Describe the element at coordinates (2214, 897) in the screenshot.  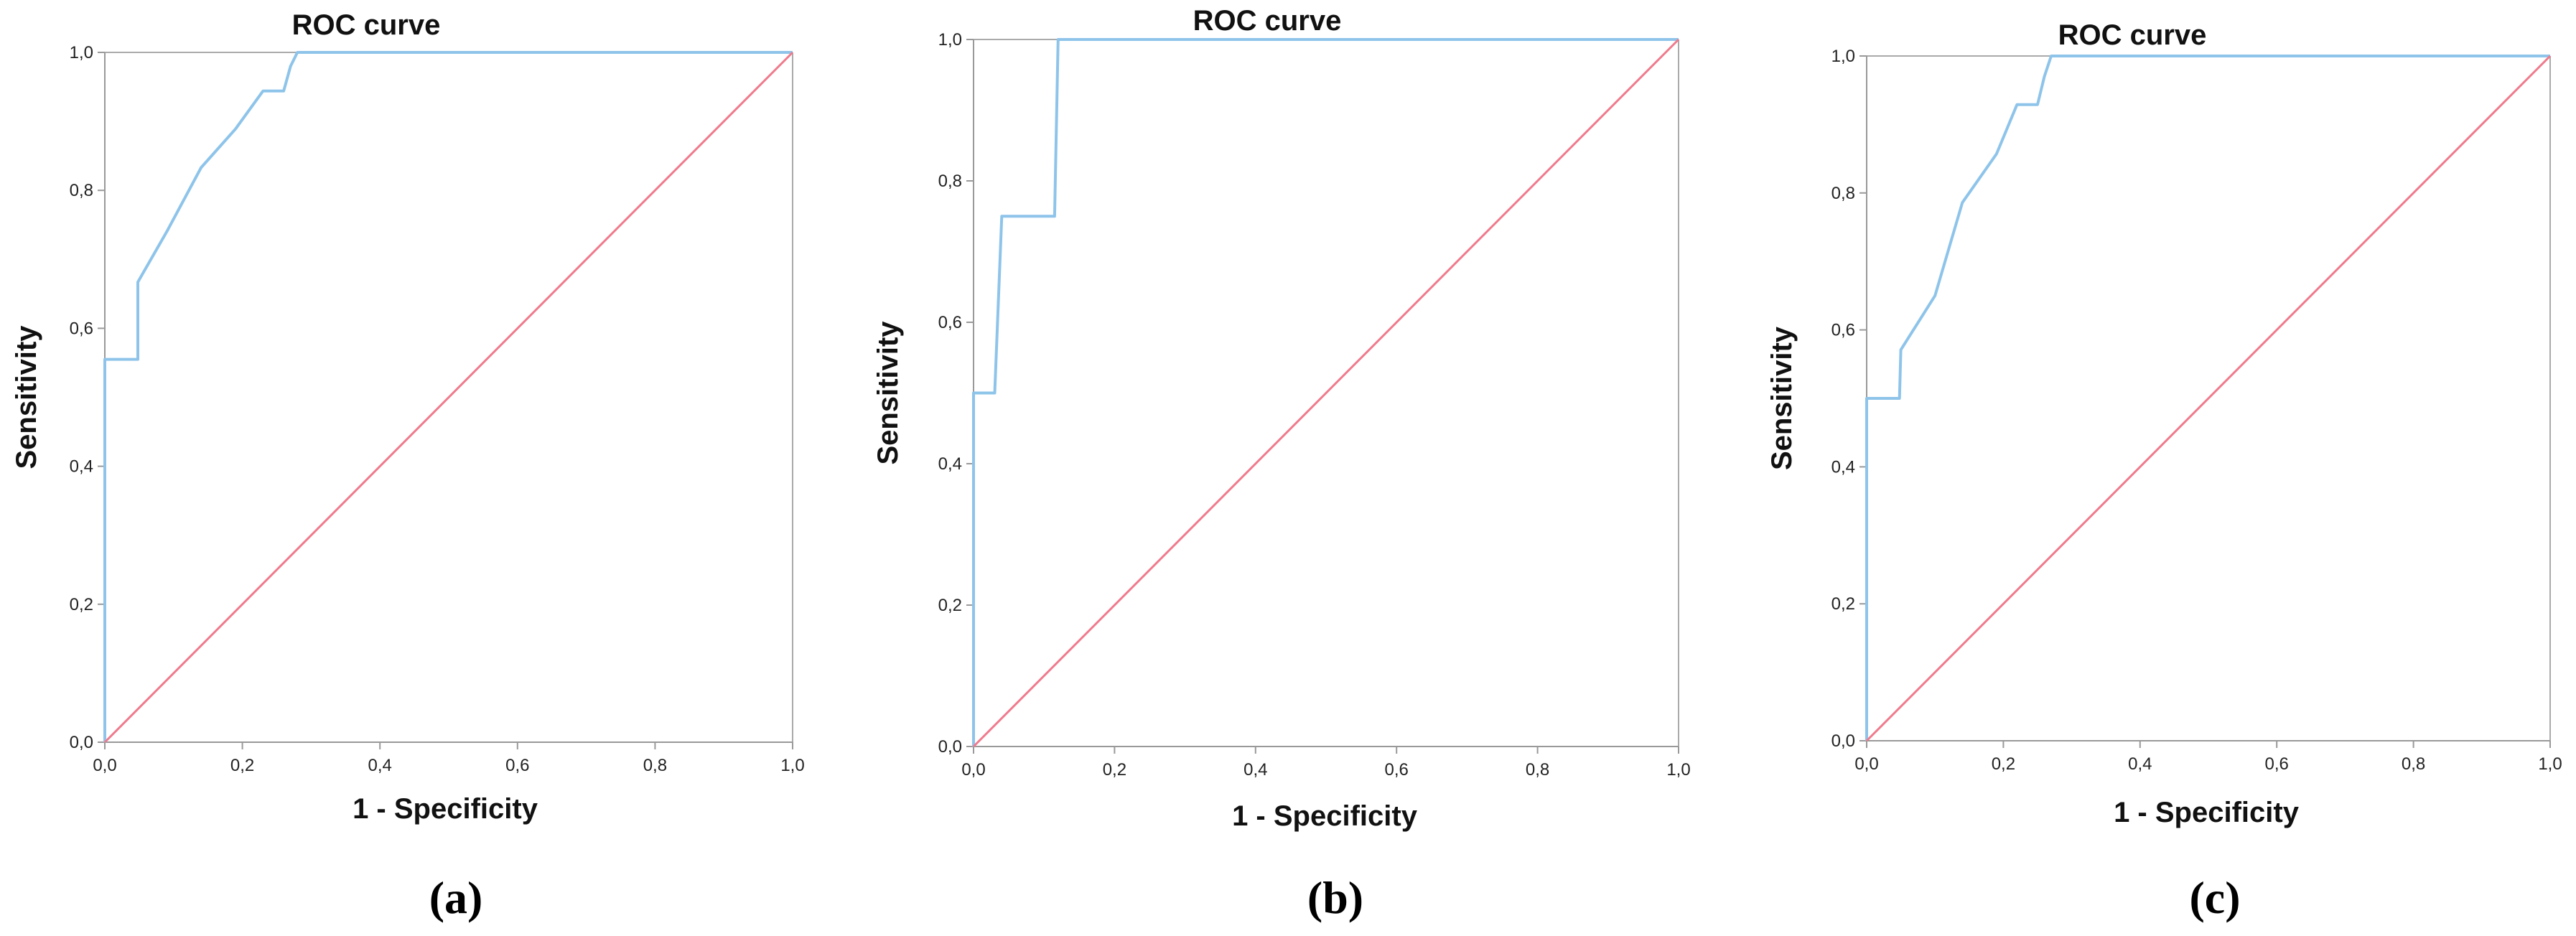
I see `panel-label: (c)` at that location.